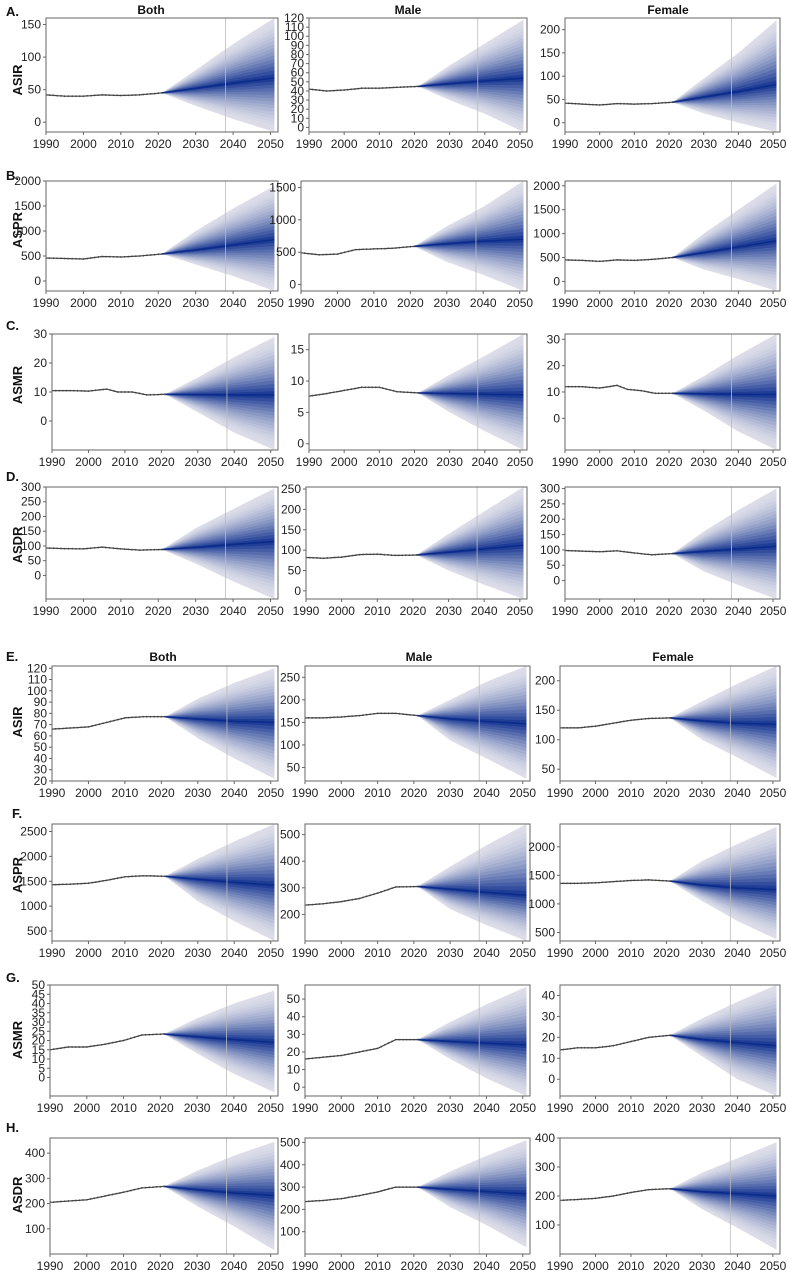 The height and width of the screenshot is (1280, 789). I want to click on y-tick-label: 20, so click(294, 1052).